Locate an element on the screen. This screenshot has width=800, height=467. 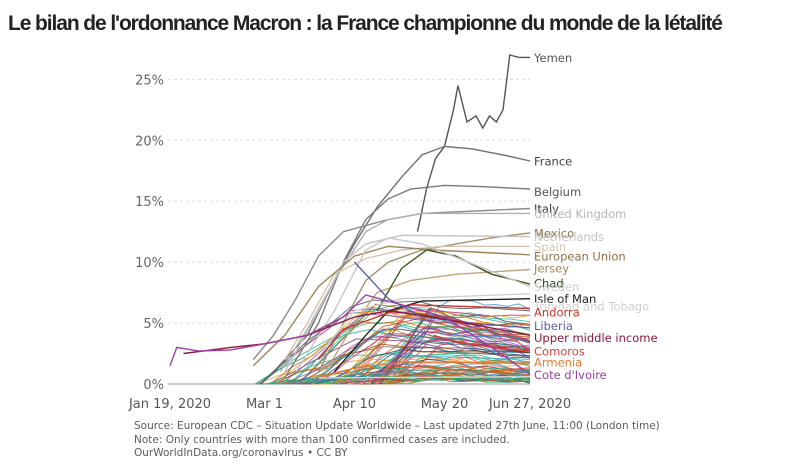
series-label-netherlands: Netherlands is located at coordinates (569, 237).